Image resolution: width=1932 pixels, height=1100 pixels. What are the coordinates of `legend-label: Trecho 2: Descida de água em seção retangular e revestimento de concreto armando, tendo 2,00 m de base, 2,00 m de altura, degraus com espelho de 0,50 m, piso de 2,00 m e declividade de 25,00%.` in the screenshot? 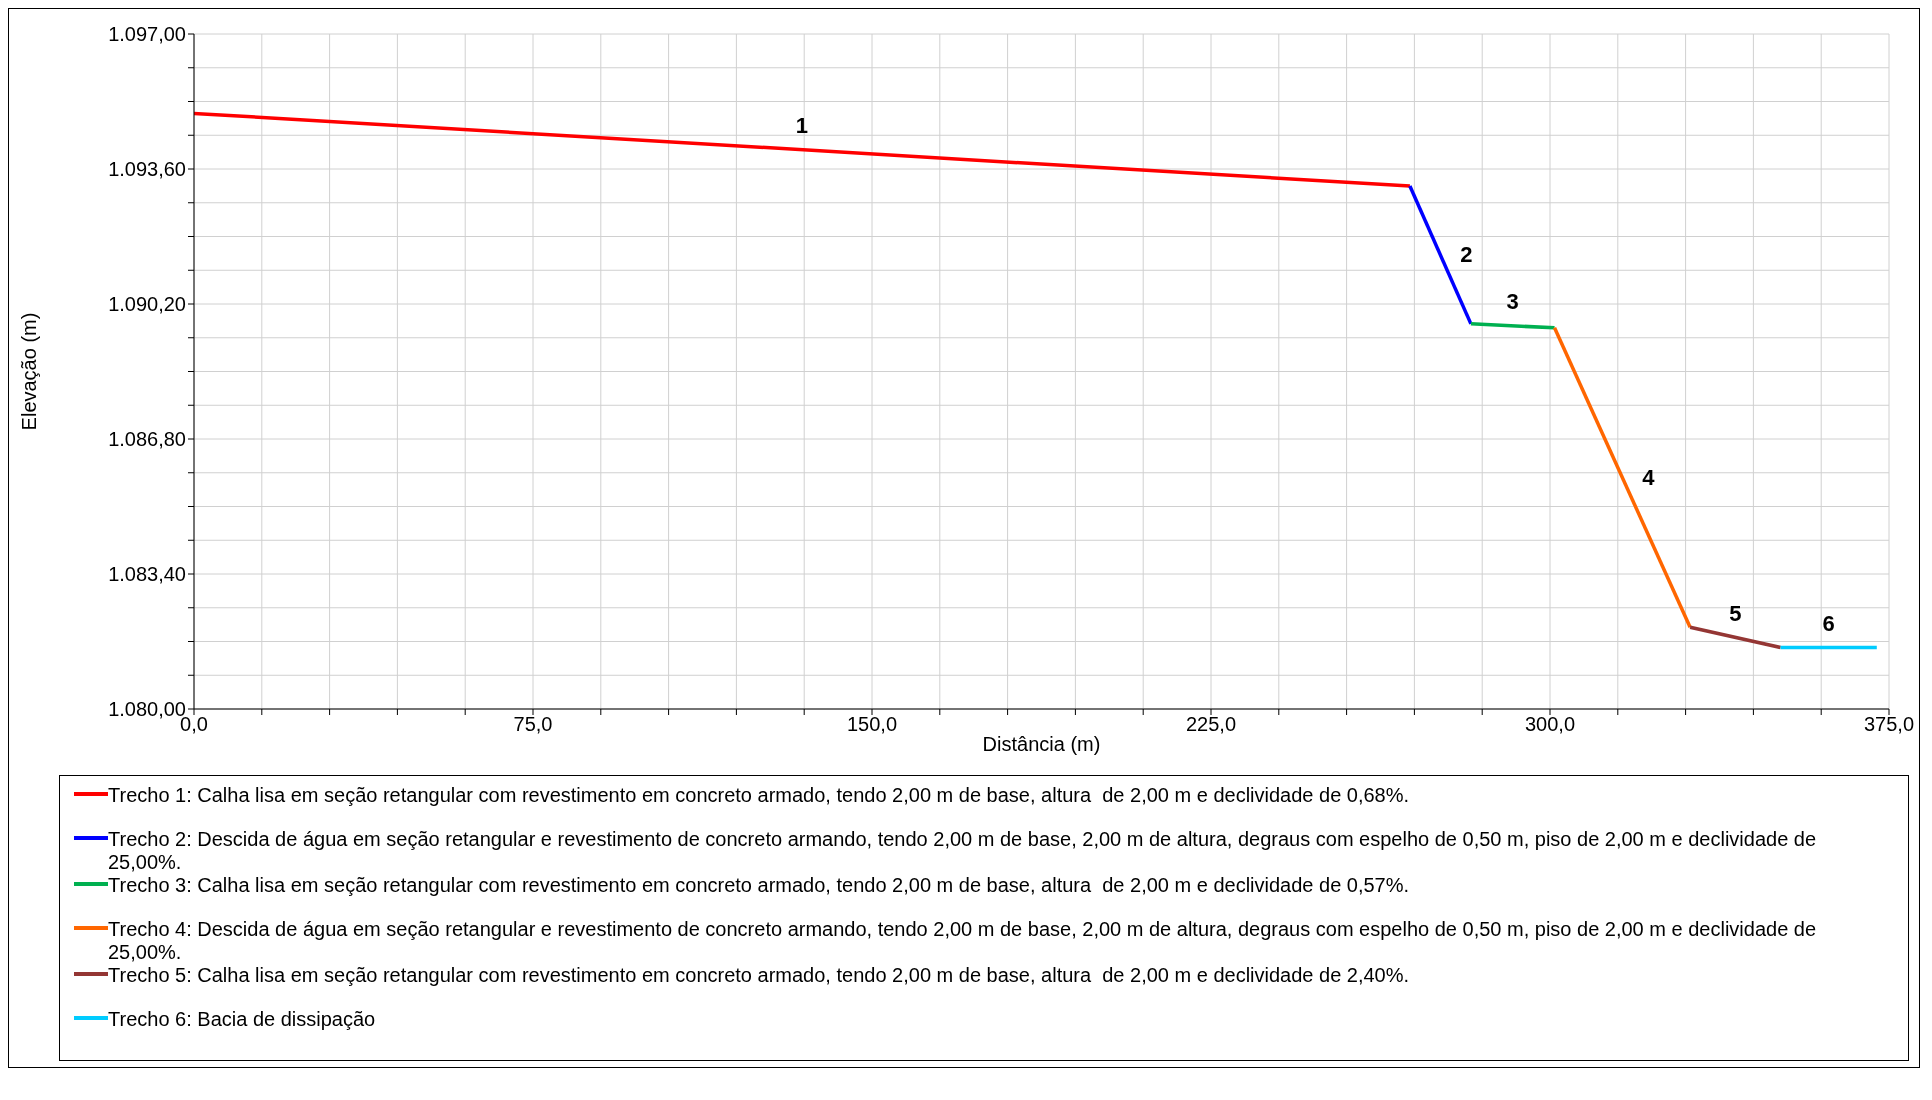 It's located at (963, 851).